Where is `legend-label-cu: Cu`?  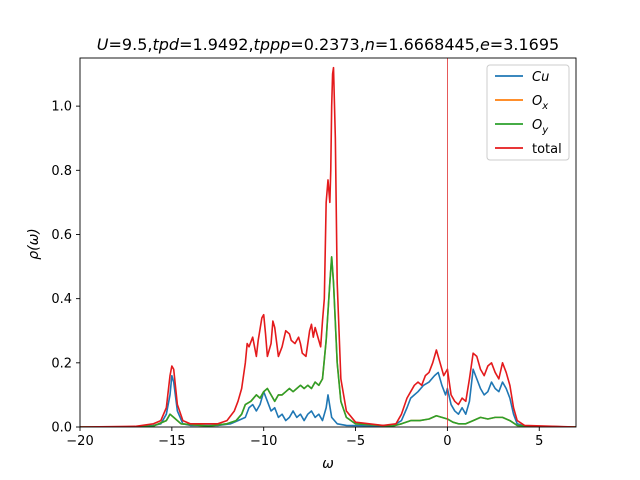 legend-label-cu: Cu is located at coordinates (540, 77).